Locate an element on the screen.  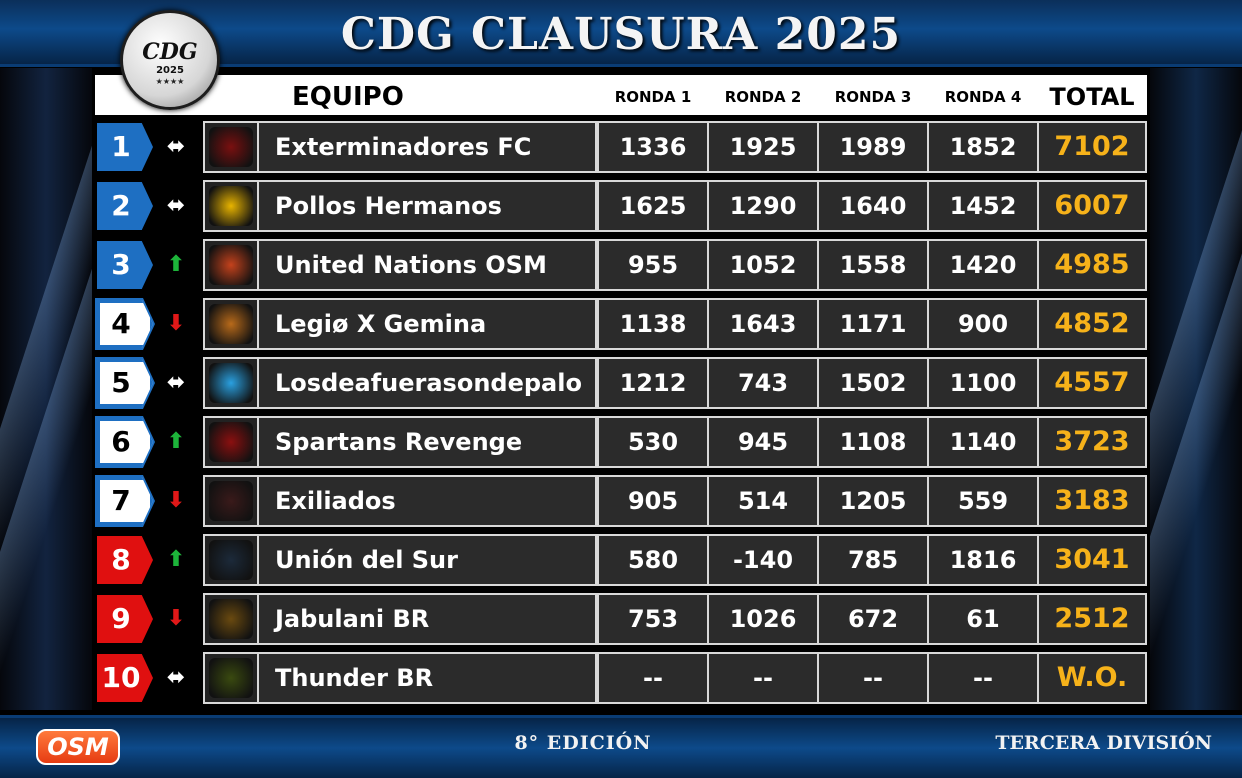
table-row: 6 ⬆ Spartans Revenge 530 945 1108 1140 3723 is located at coordinates (621, 442).